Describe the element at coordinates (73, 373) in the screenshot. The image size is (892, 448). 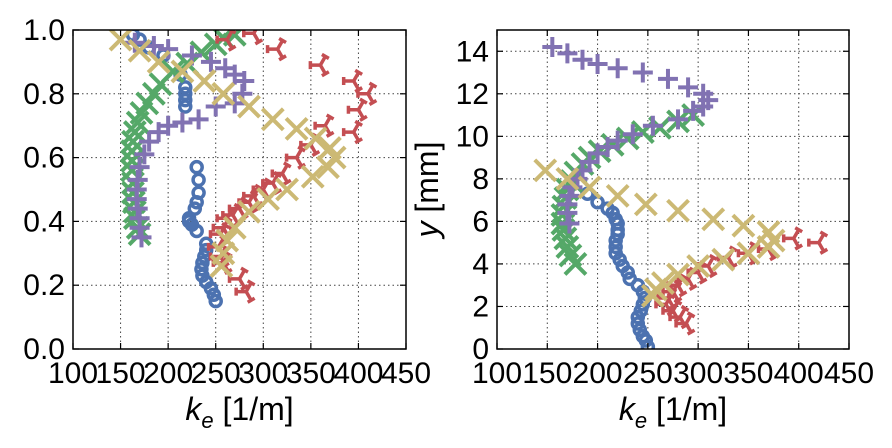
I see `x-tick-label: 100` at that location.